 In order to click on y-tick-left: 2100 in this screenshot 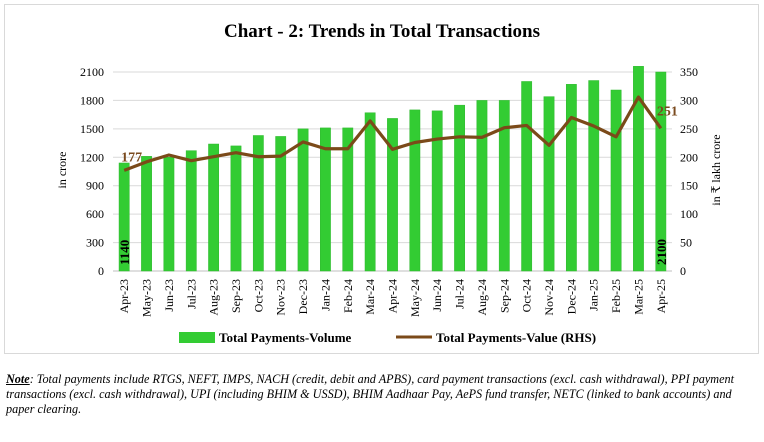, I will do `click(92, 72)`.